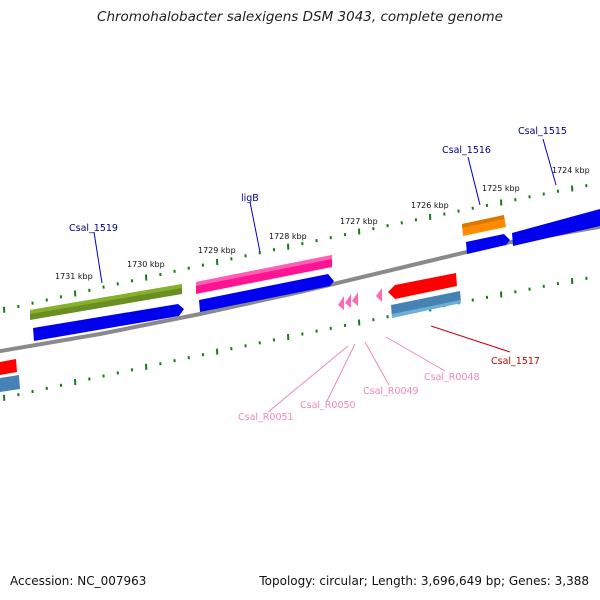  What do you see at coordinates (359, 221) in the screenshot?
I see `tick-label-1727: 1727 kbp` at bounding box center [359, 221].